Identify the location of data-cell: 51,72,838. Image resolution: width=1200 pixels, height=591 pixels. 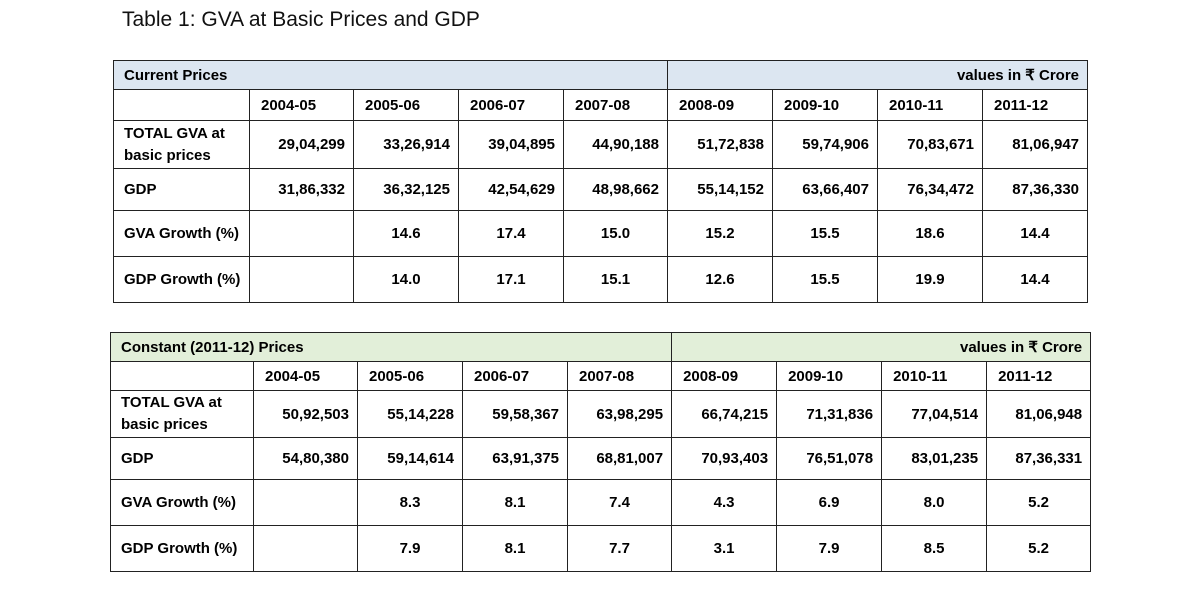
(720, 144).